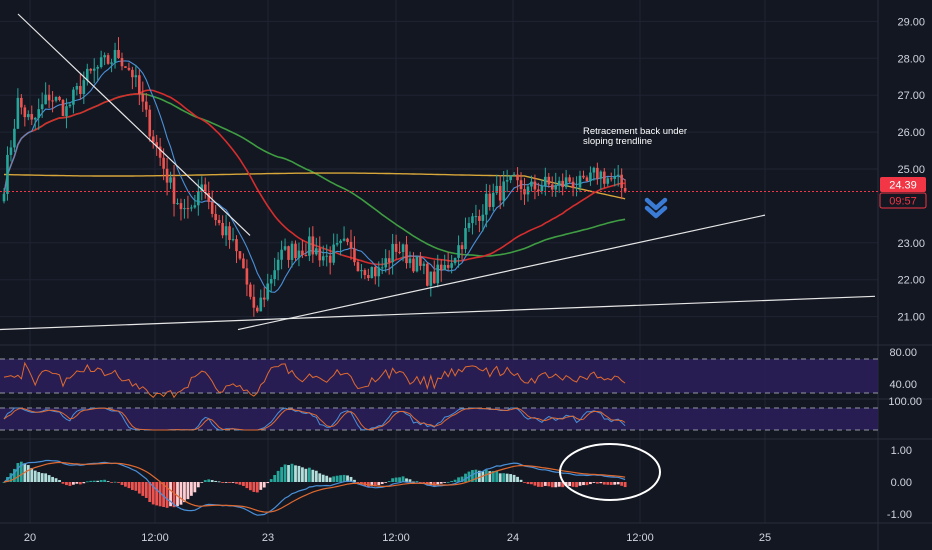 The image size is (932, 550). I want to click on macd-highlight-circle, so click(610, 472).